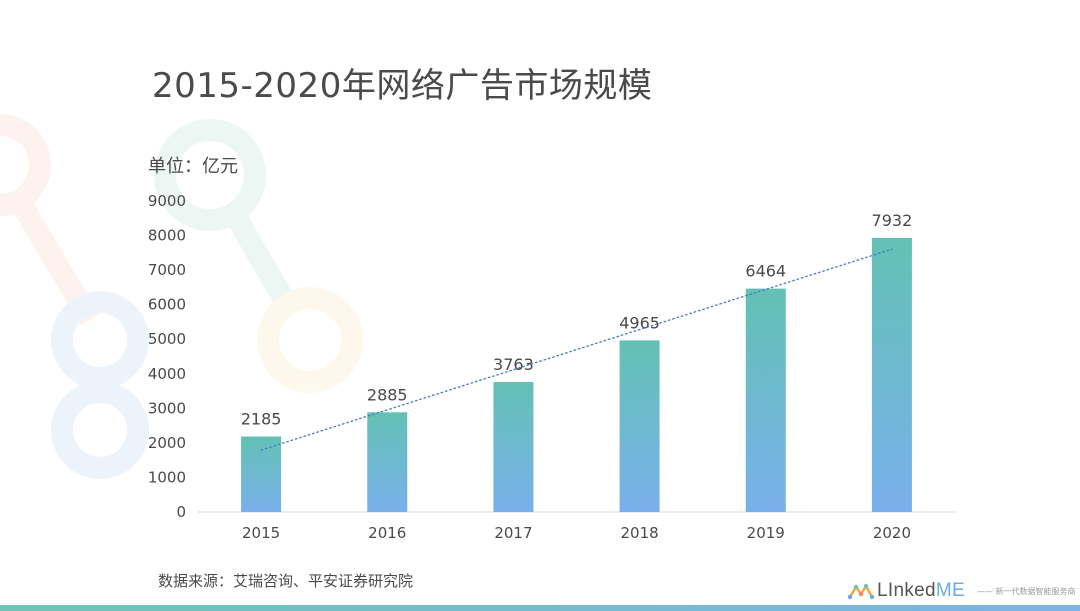 The height and width of the screenshot is (611, 1080). I want to click on unit-label: 单位：亿元, so click(193, 166).